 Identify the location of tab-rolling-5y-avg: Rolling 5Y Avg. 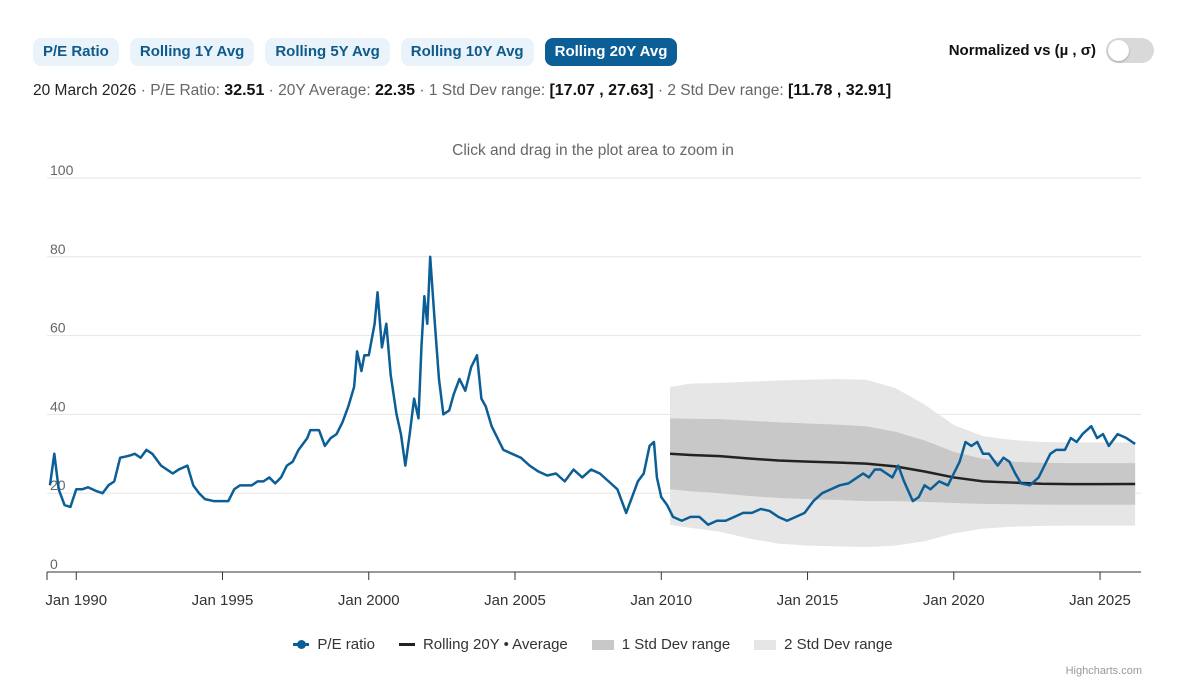
(327, 52).